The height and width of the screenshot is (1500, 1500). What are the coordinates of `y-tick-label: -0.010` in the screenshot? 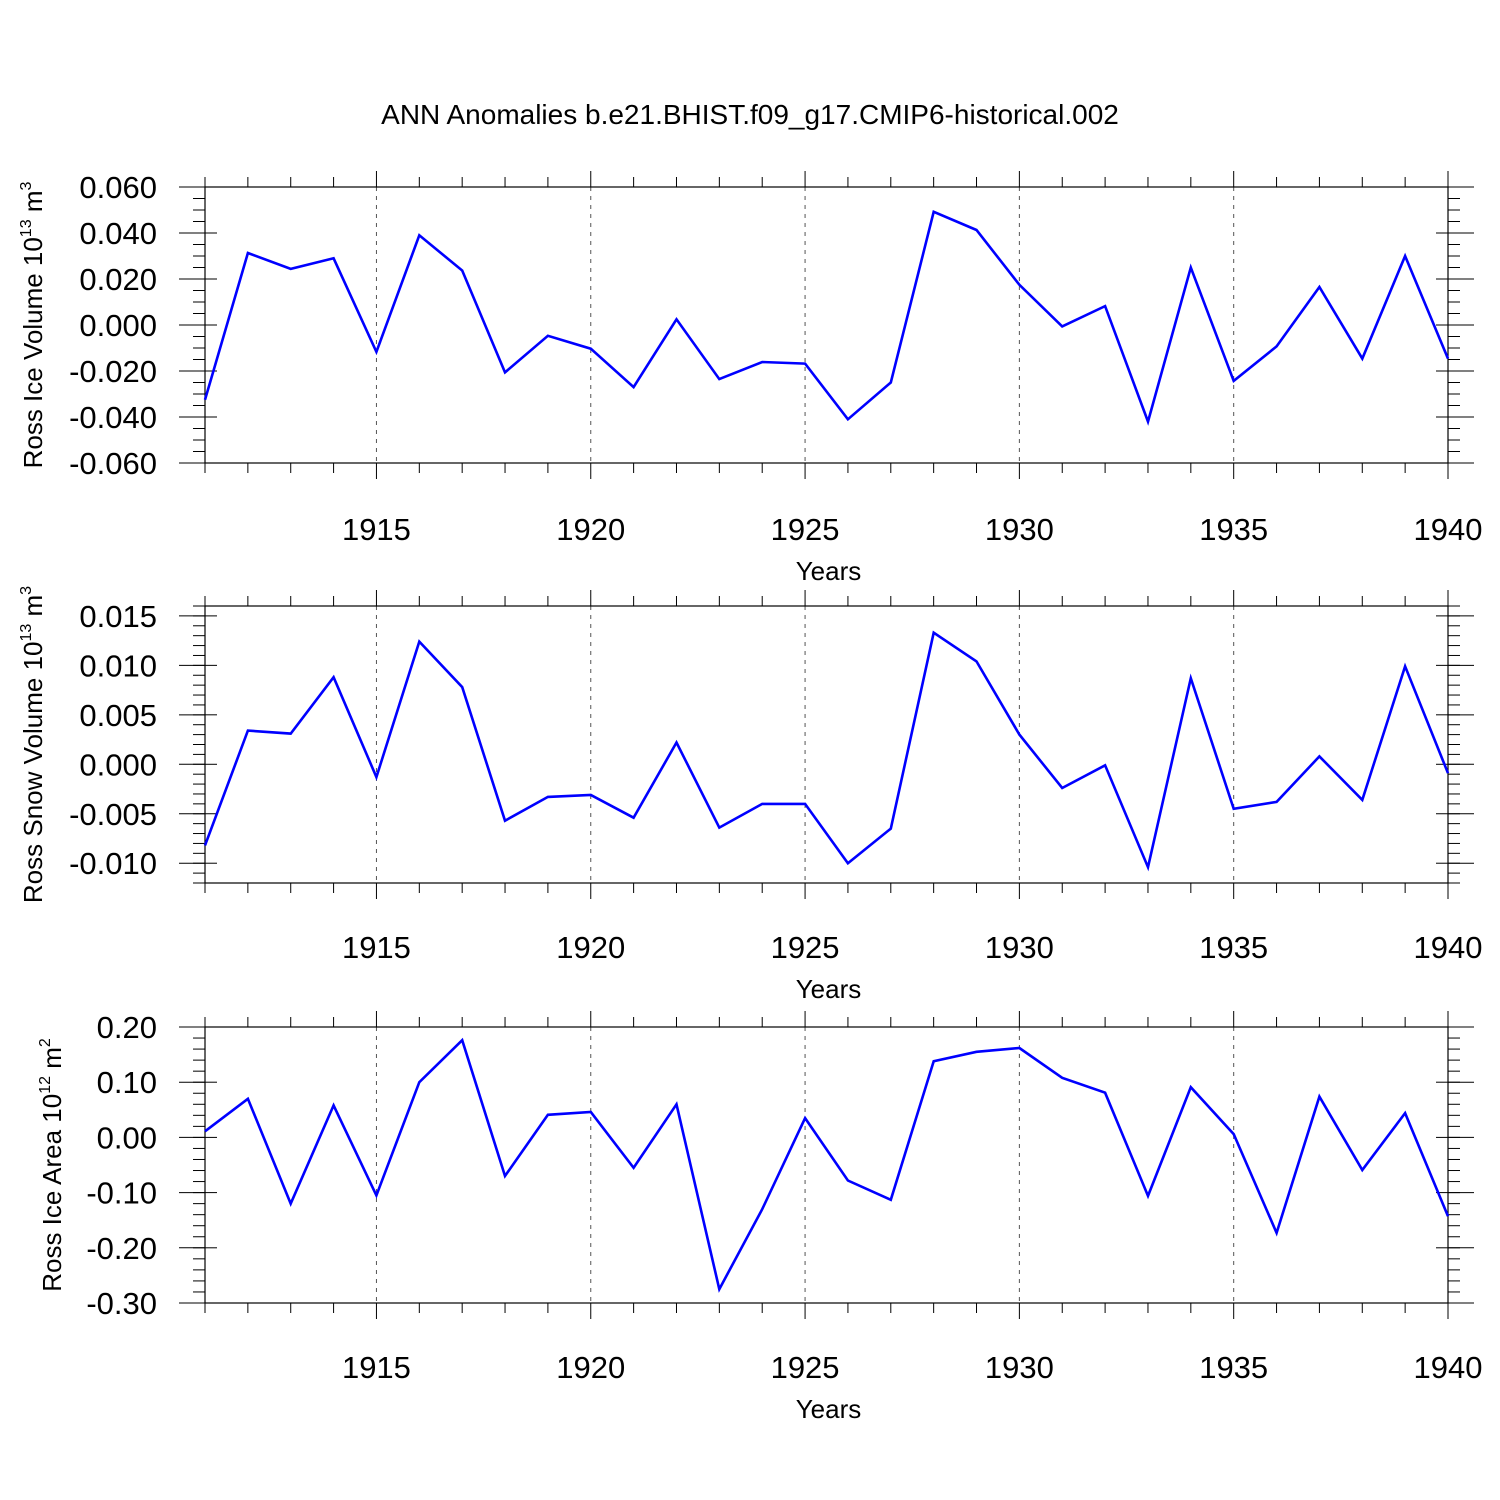 It's located at (113, 863).